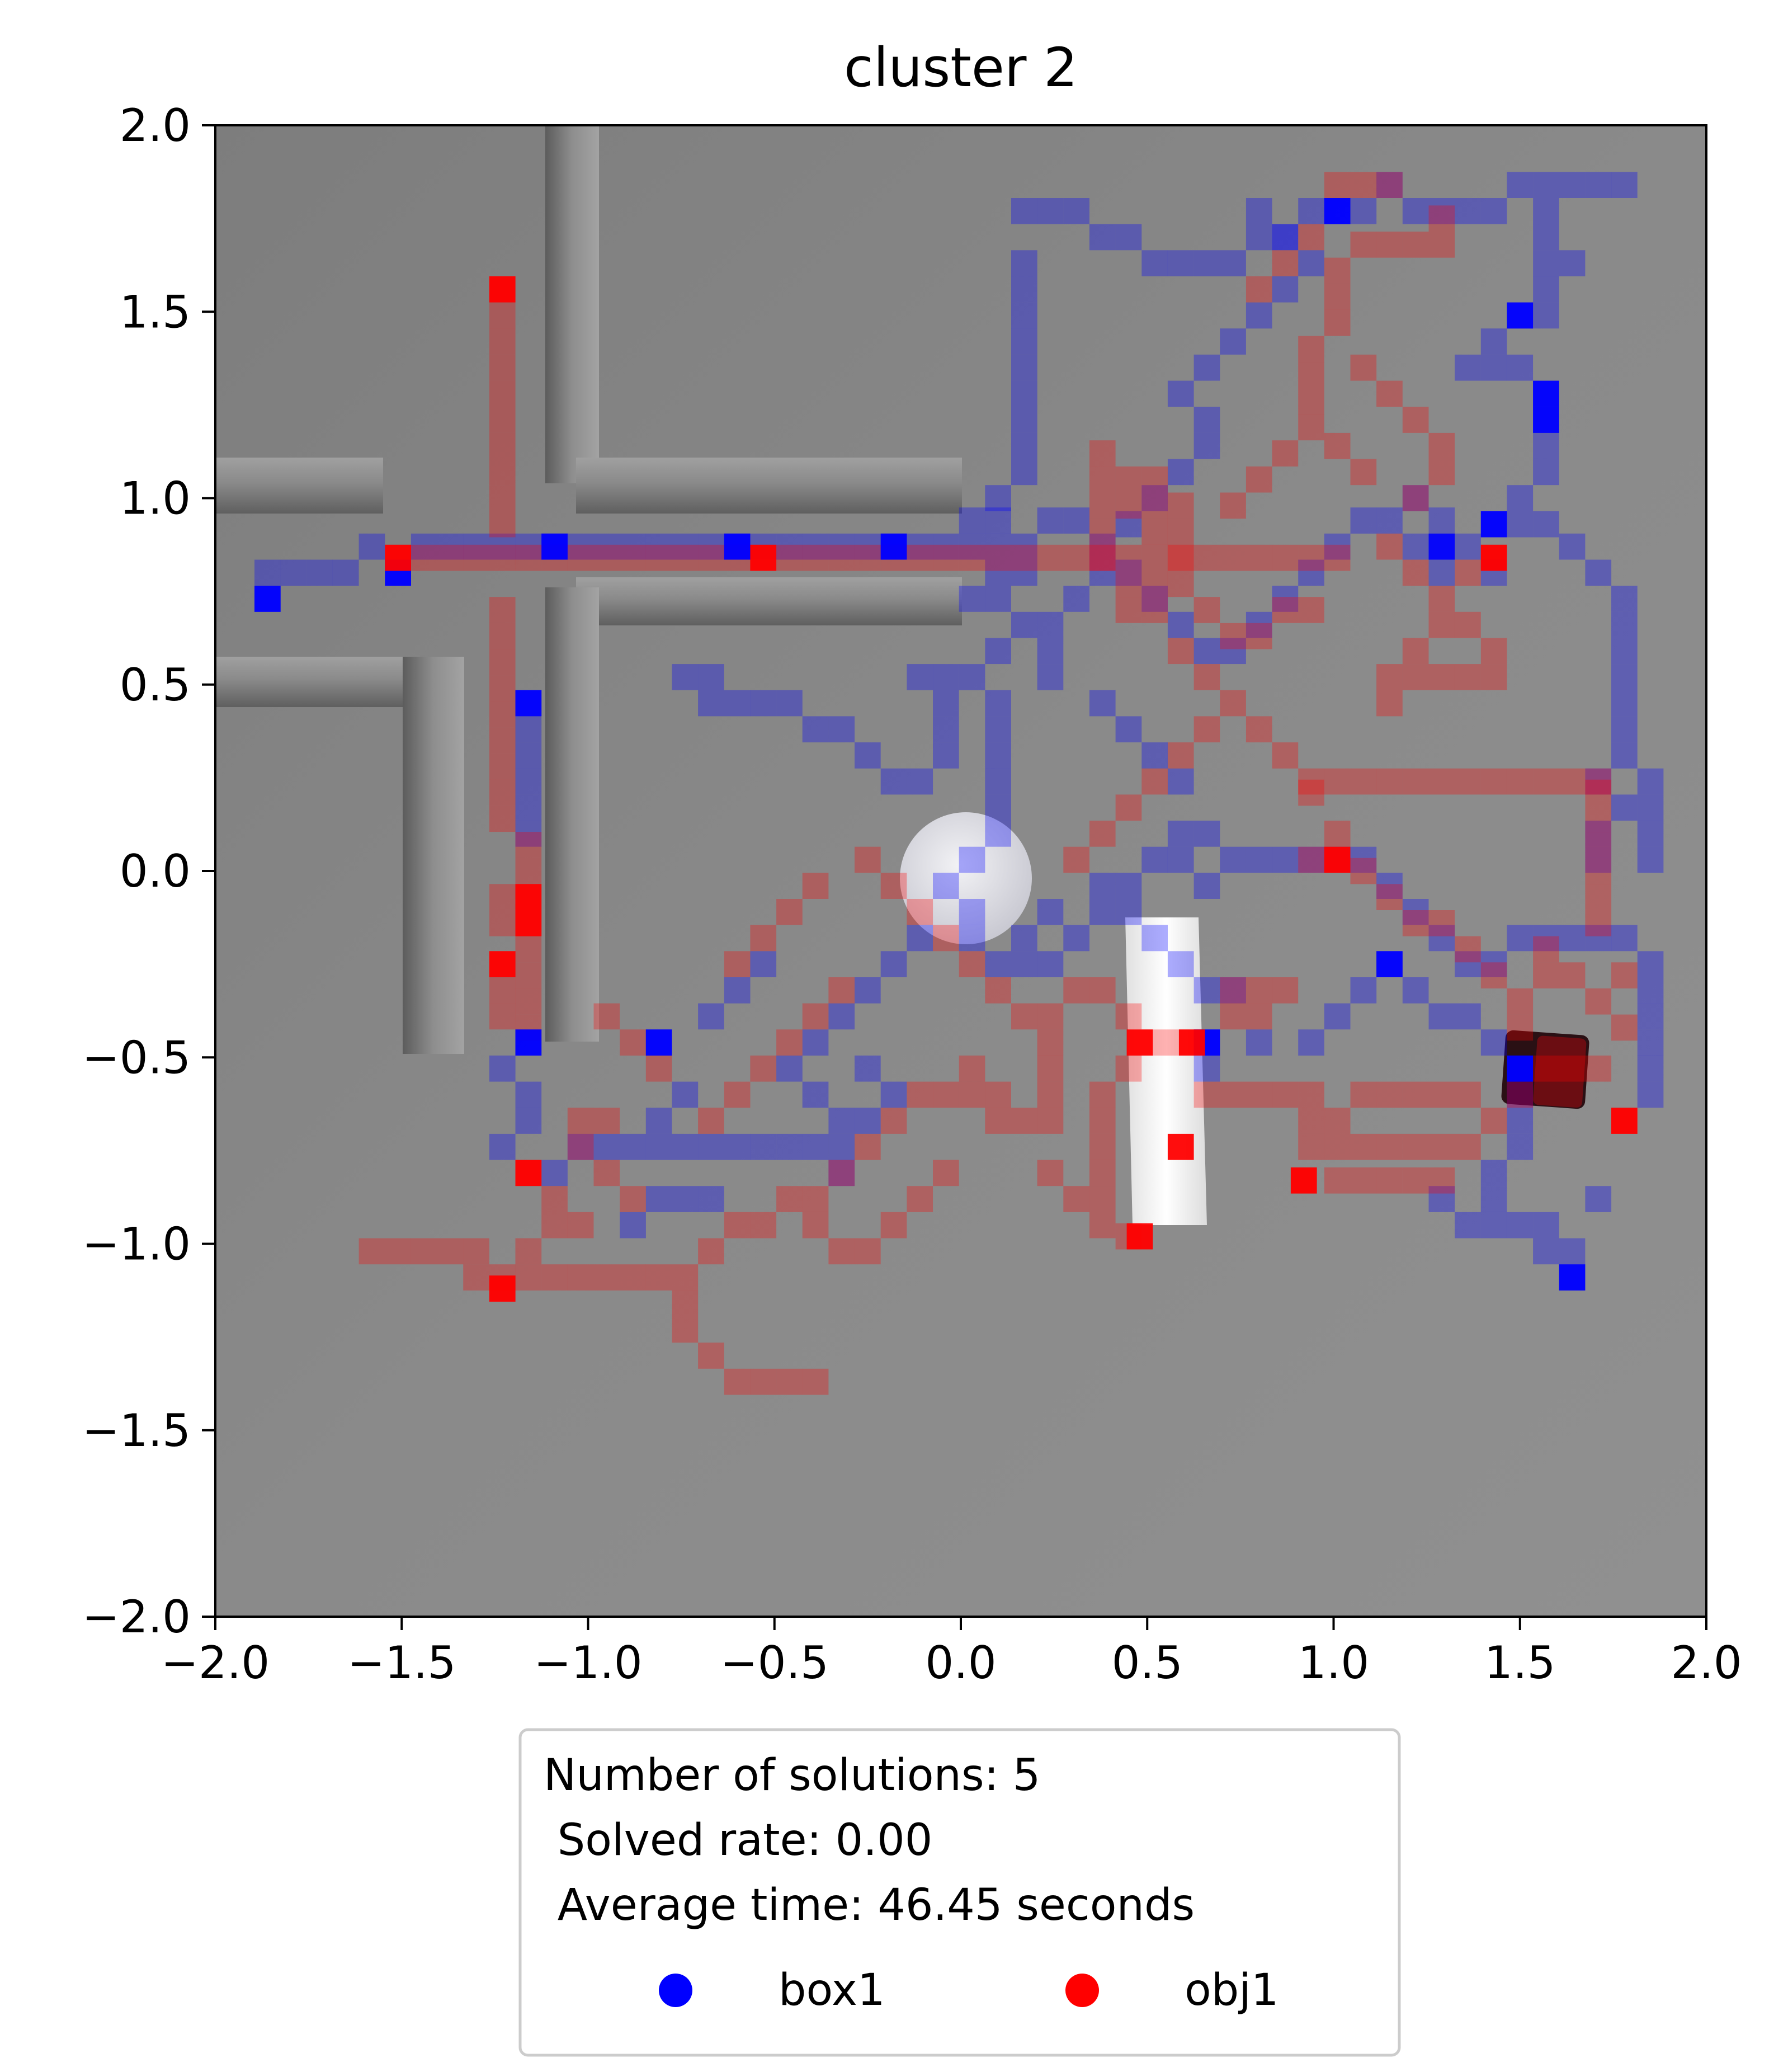  What do you see at coordinates (737, 546) in the screenshot?
I see `box1-cell-strong` at bounding box center [737, 546].